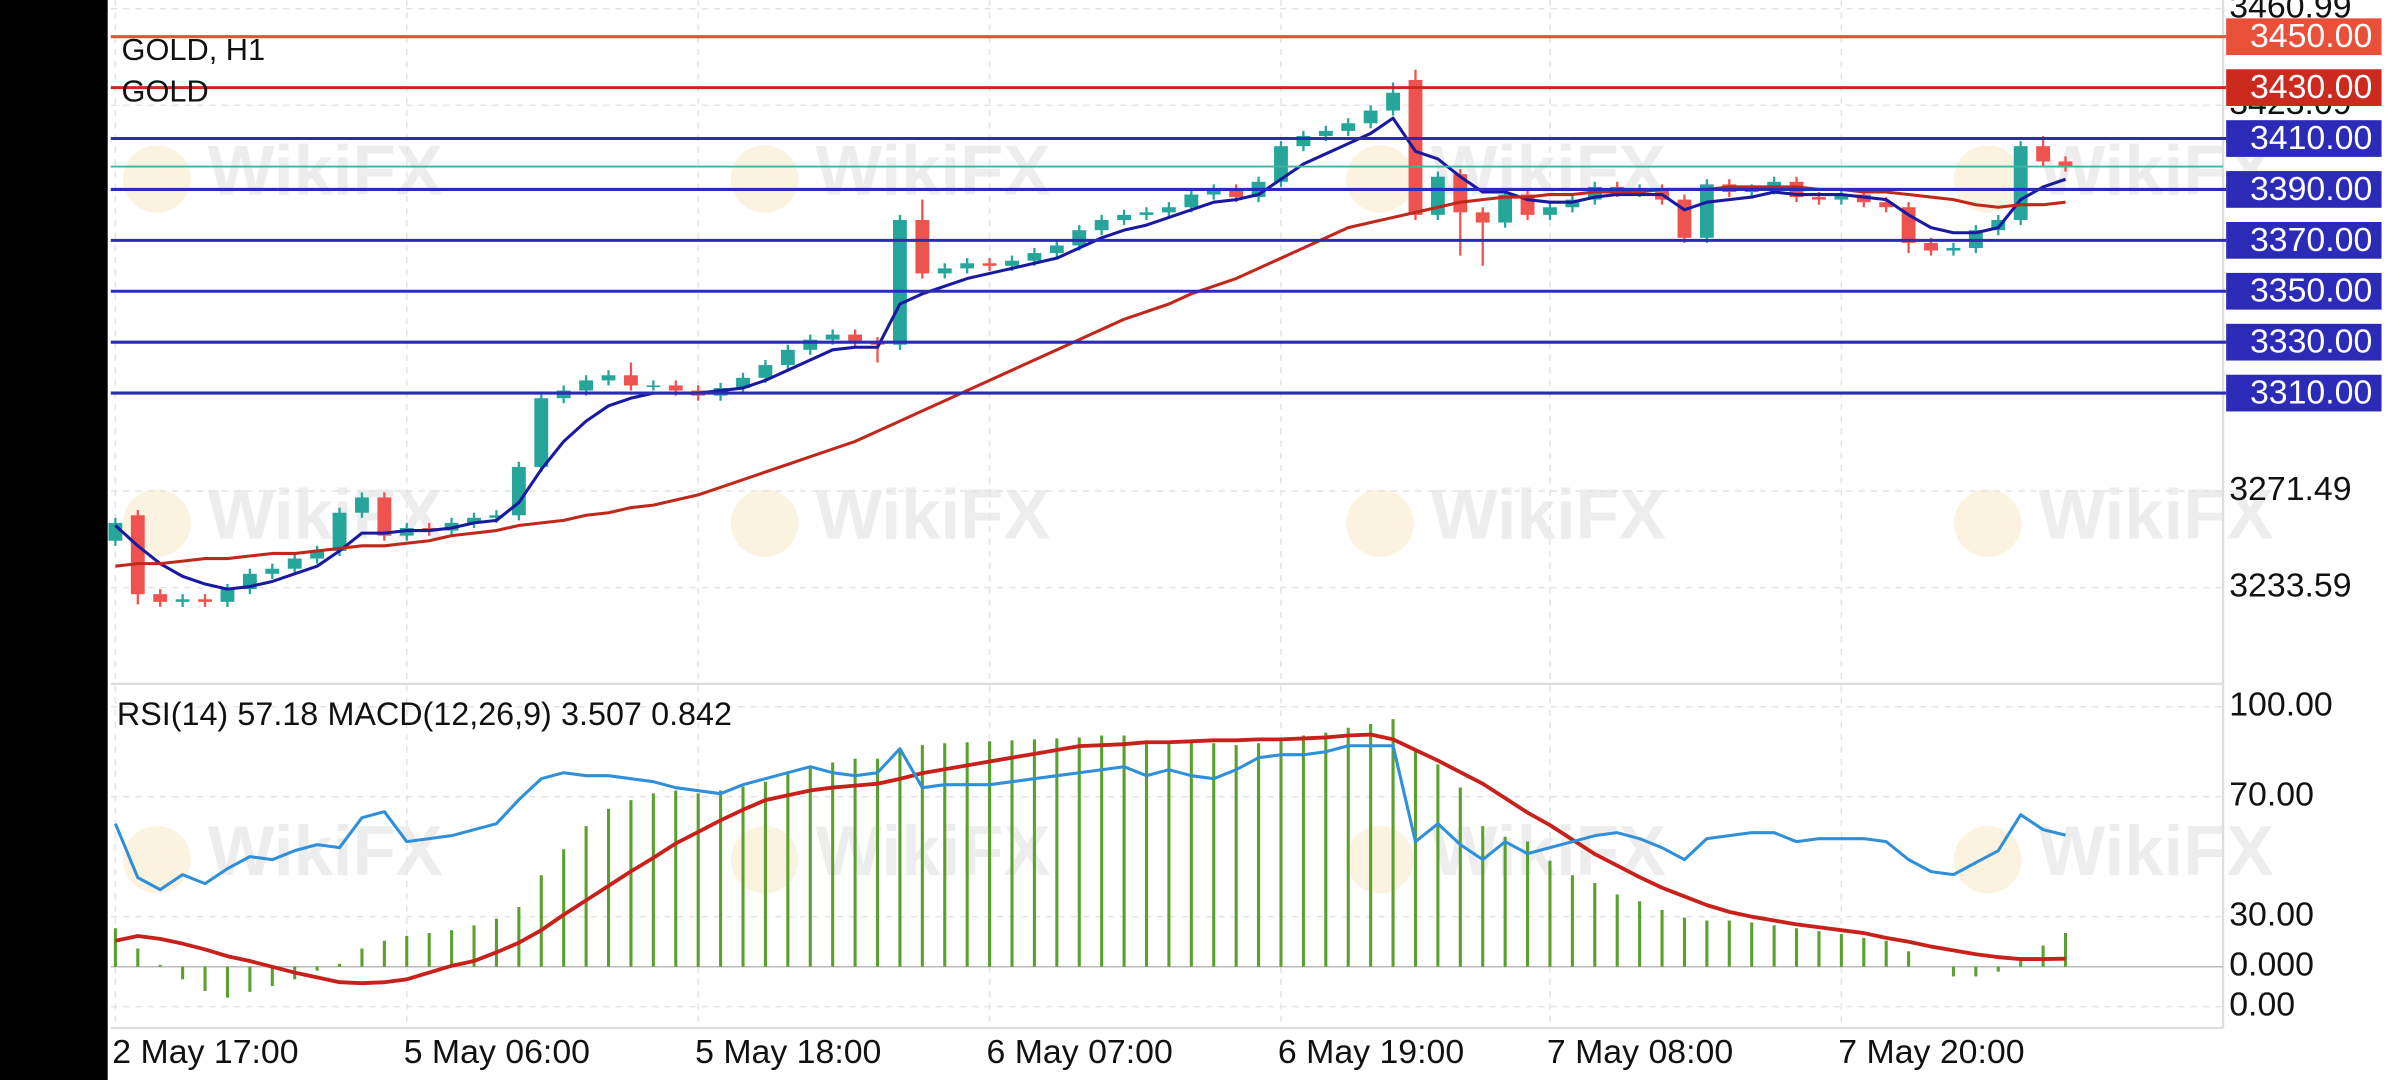  What do you see at coordinates (165, 90) in the screenshot?
I see `chart-subtitle: GOLD` at bounding box center [165, 90].